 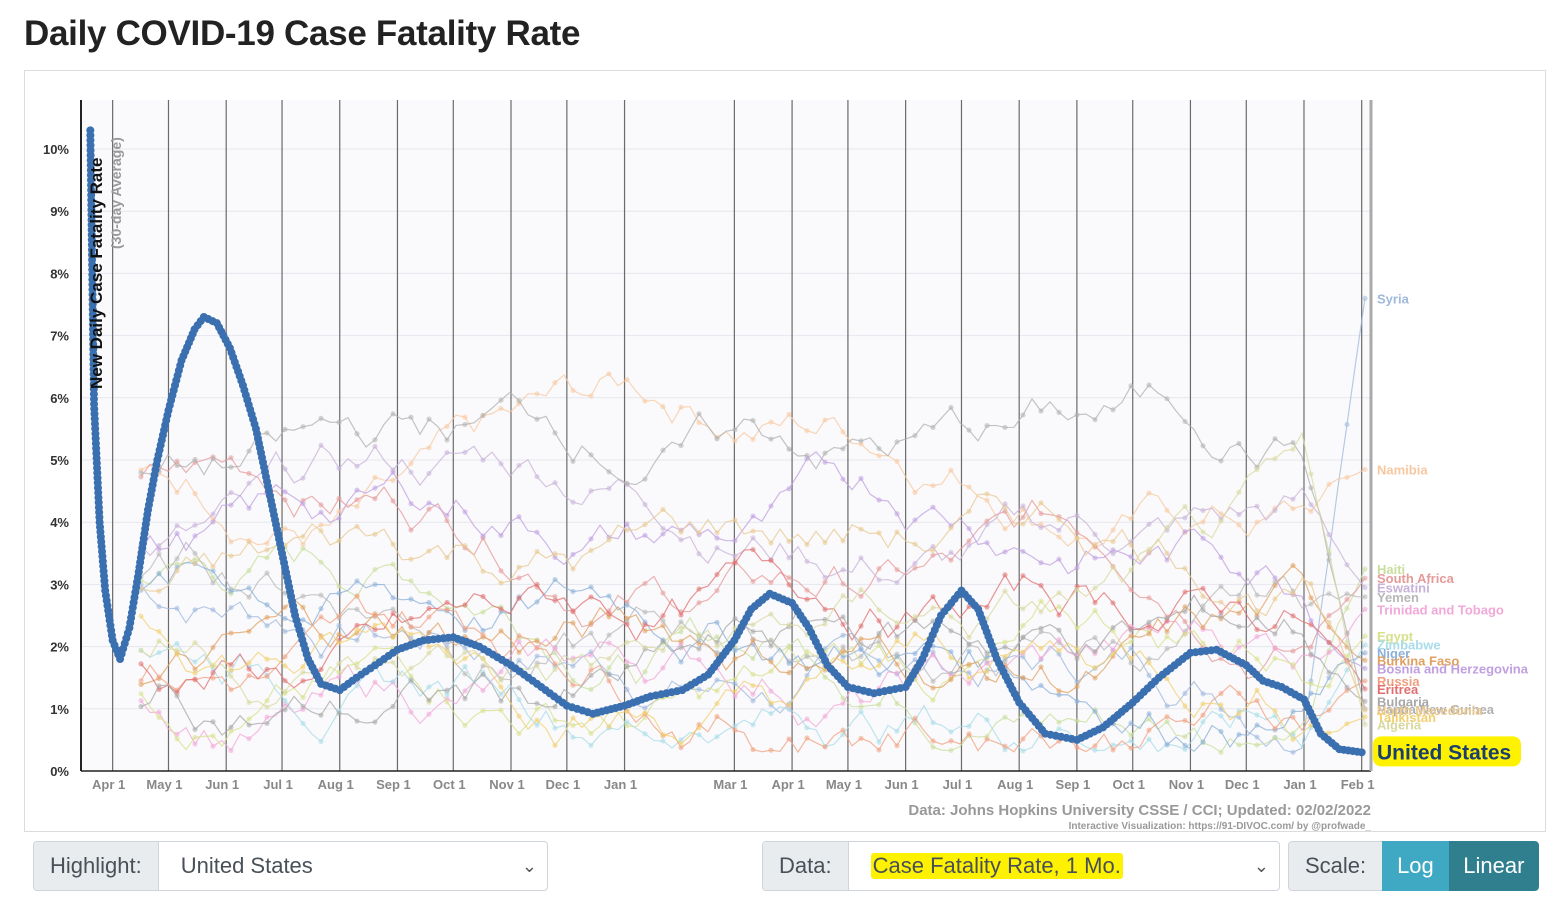 What do you see at coordinates (96, 273) in the screenshot?
I see `y-axis-title: New Daily Case Fatality Rate` at bounding box center [96, 273].